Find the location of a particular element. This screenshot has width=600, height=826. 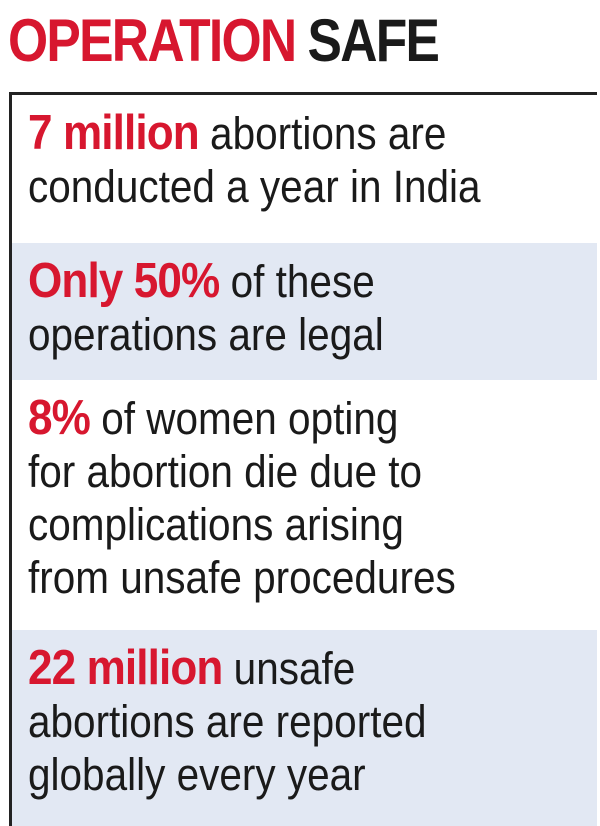

fact-highlight: 22 million is located at coordinates (125, 668).